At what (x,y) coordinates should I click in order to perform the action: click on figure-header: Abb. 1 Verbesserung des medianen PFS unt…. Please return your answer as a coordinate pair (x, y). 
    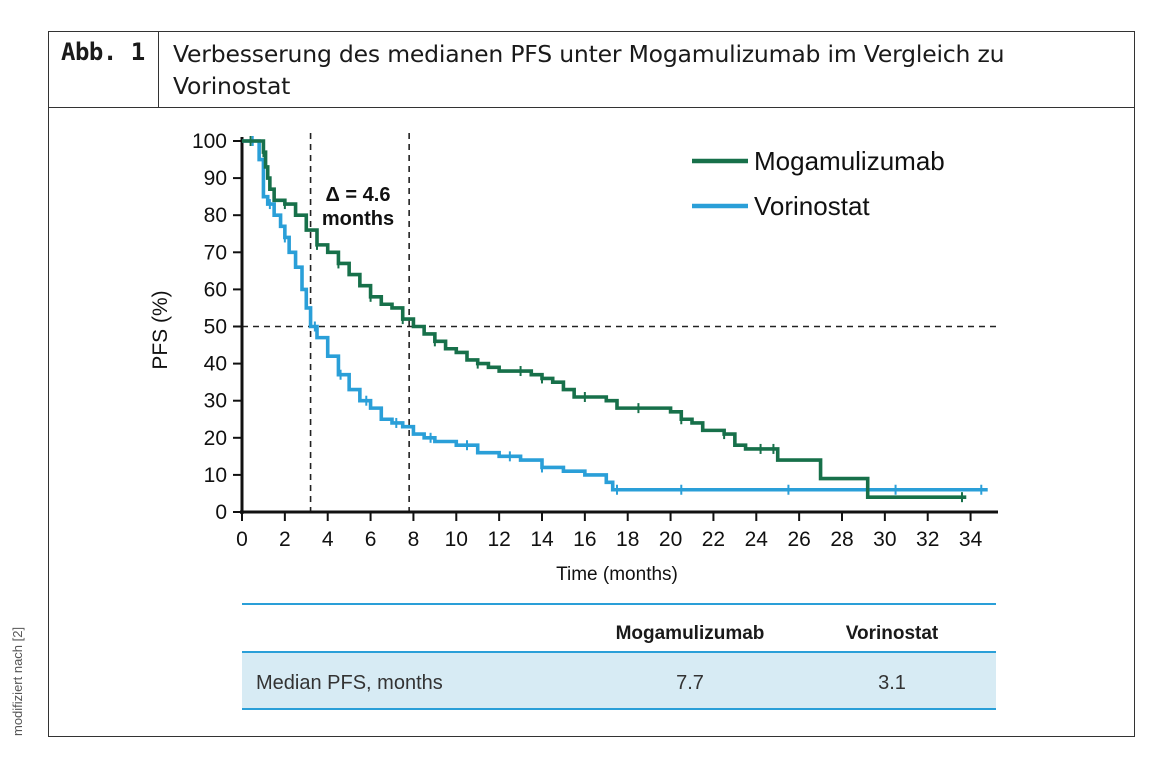
    Looking at the image, I should click on (591, 70).